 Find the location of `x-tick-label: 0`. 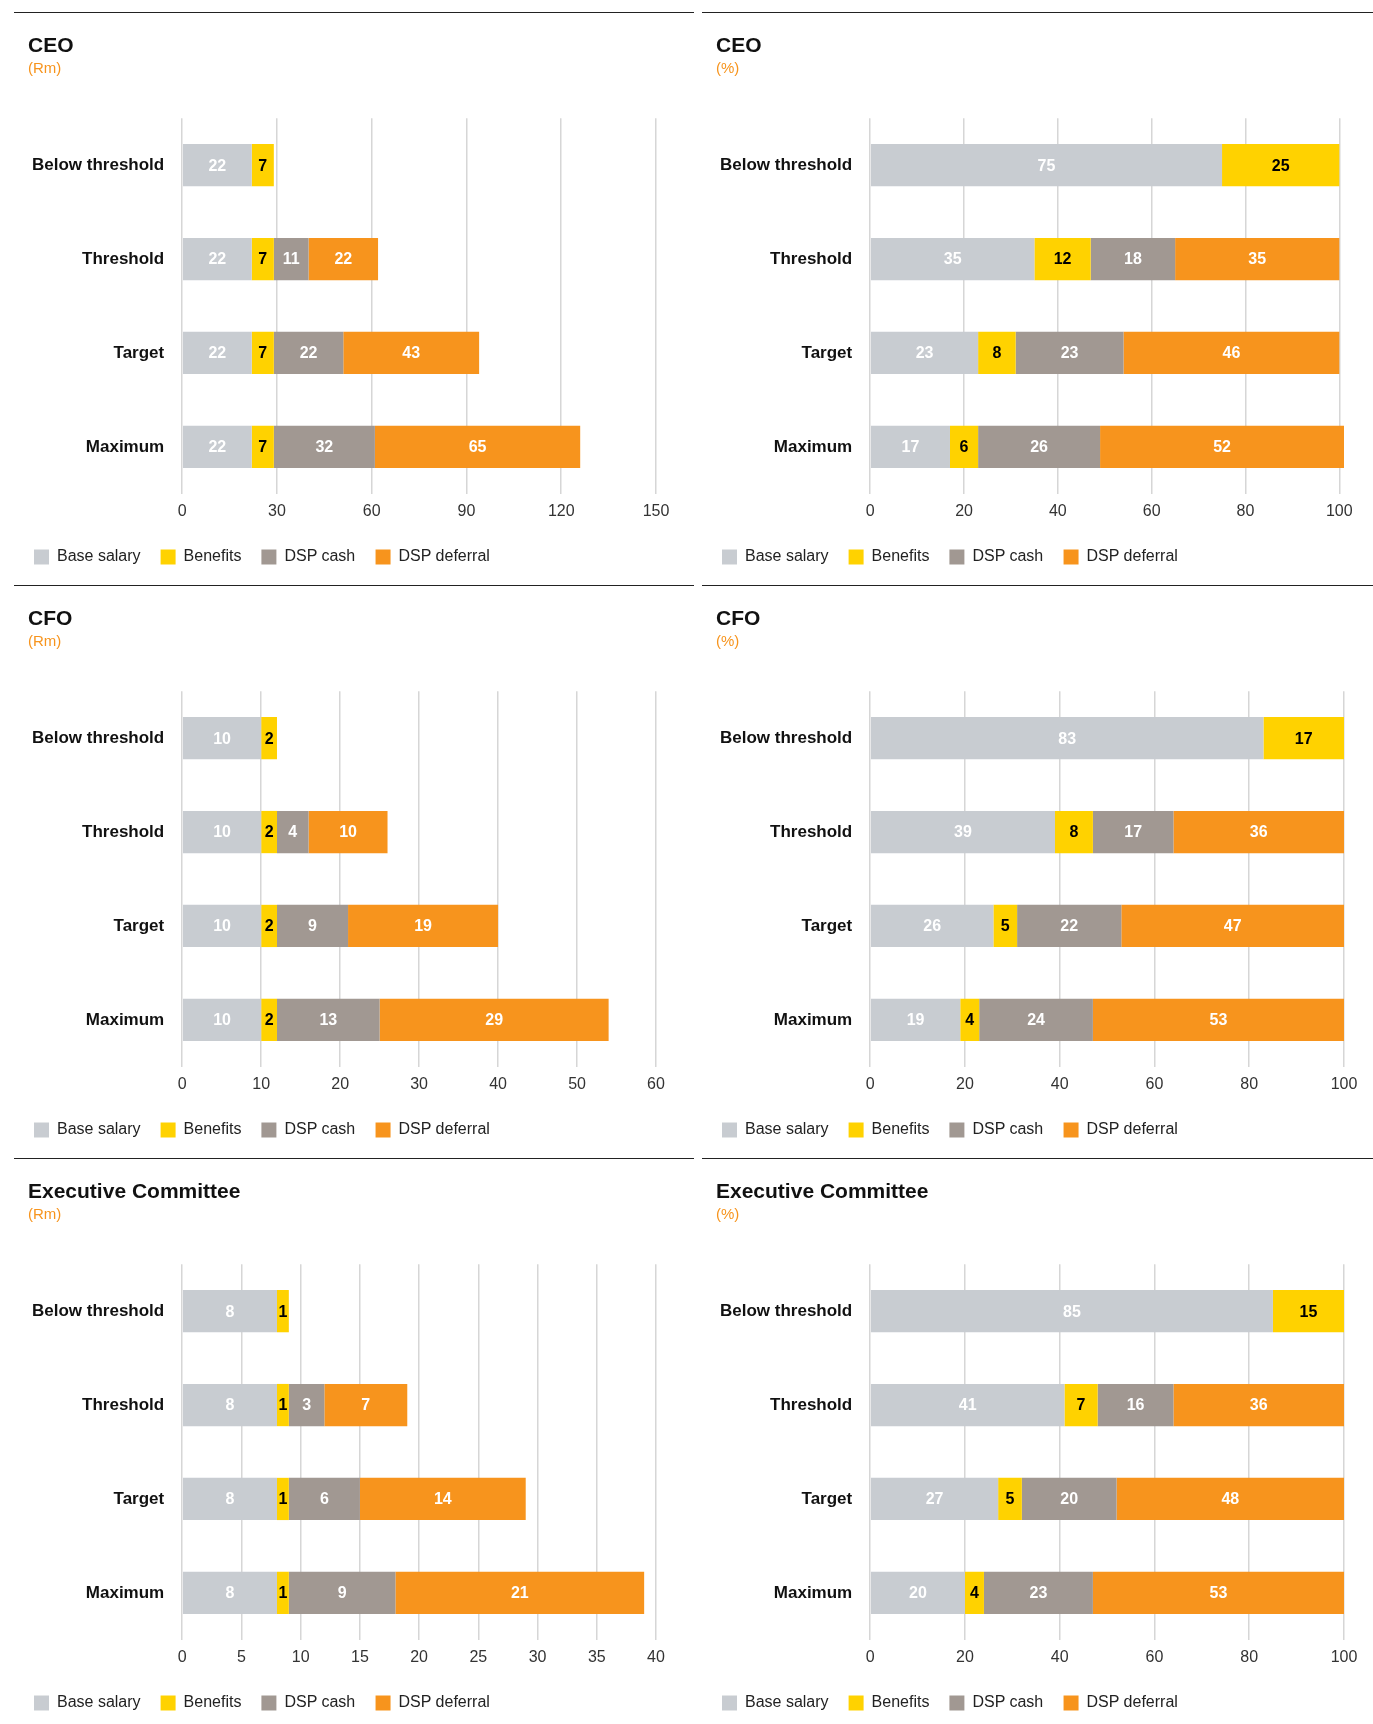

x-tick-label: 0 is located at coordinates (870, 510).